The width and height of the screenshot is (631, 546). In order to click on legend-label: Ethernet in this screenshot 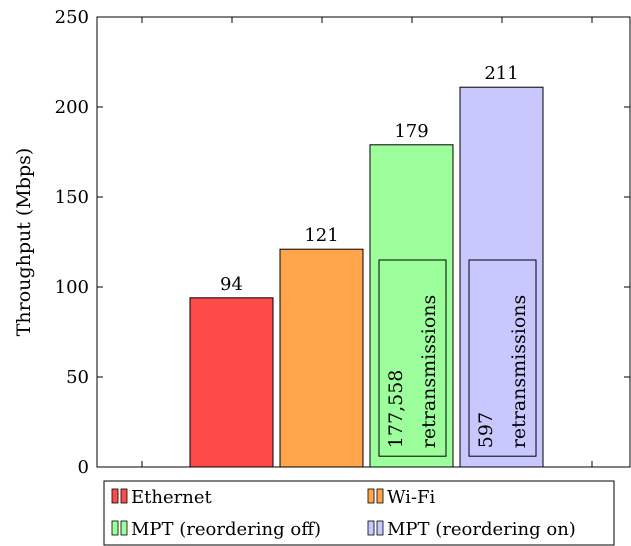, I will do `click(171, 497)`.